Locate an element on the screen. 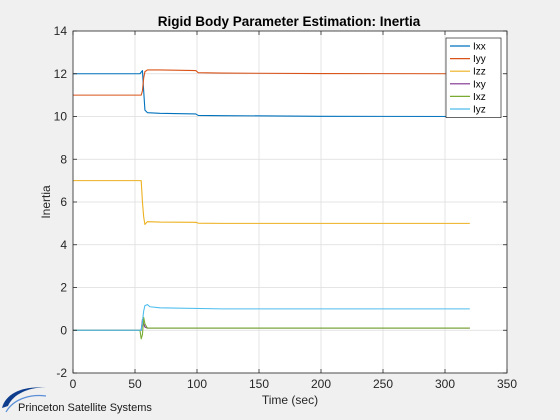  x-tick-label: 200 is located at coordinates (321, 384).